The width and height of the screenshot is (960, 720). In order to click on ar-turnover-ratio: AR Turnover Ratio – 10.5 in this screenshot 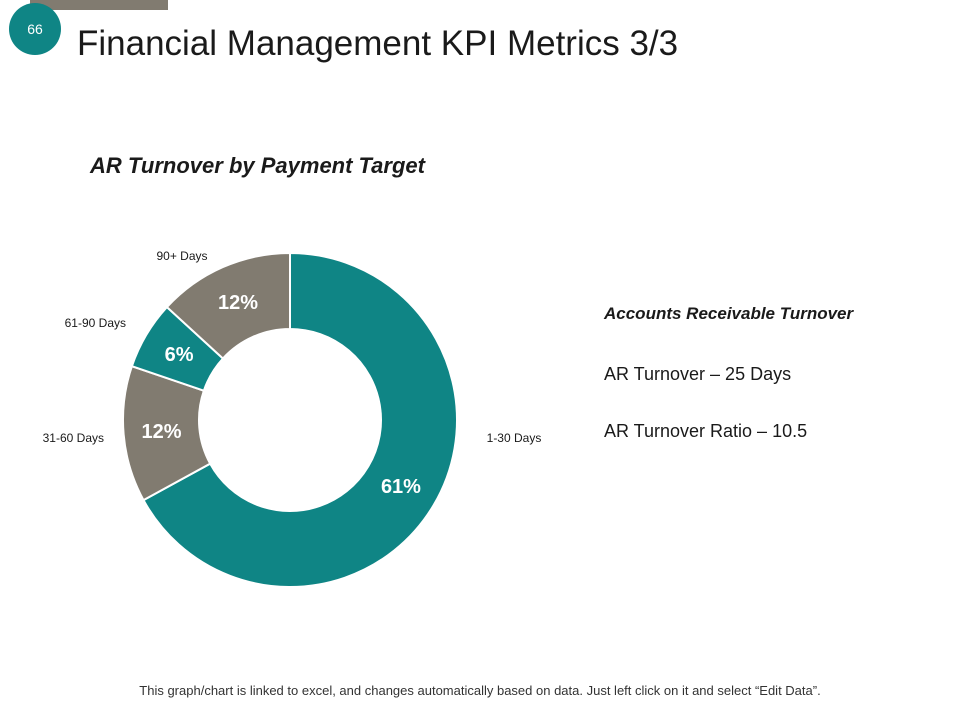, I will do `click(706, 431)`.